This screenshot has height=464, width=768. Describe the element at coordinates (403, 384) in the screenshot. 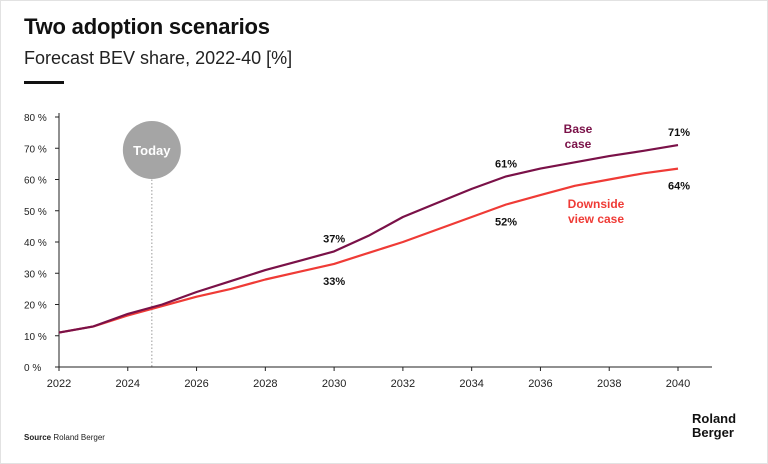

I see `x-tick-label: 2032` at that location.